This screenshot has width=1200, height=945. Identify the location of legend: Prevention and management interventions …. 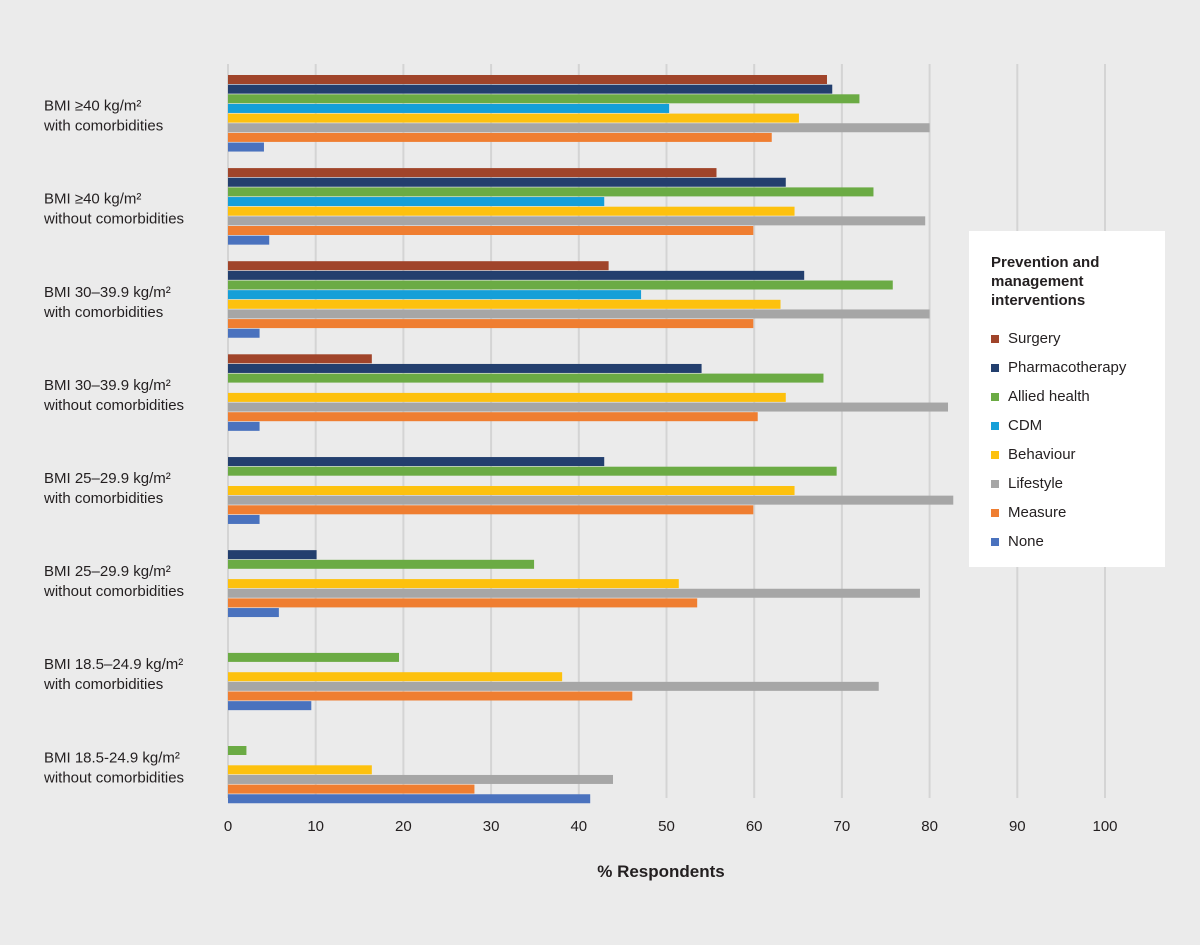
(1067, 399).